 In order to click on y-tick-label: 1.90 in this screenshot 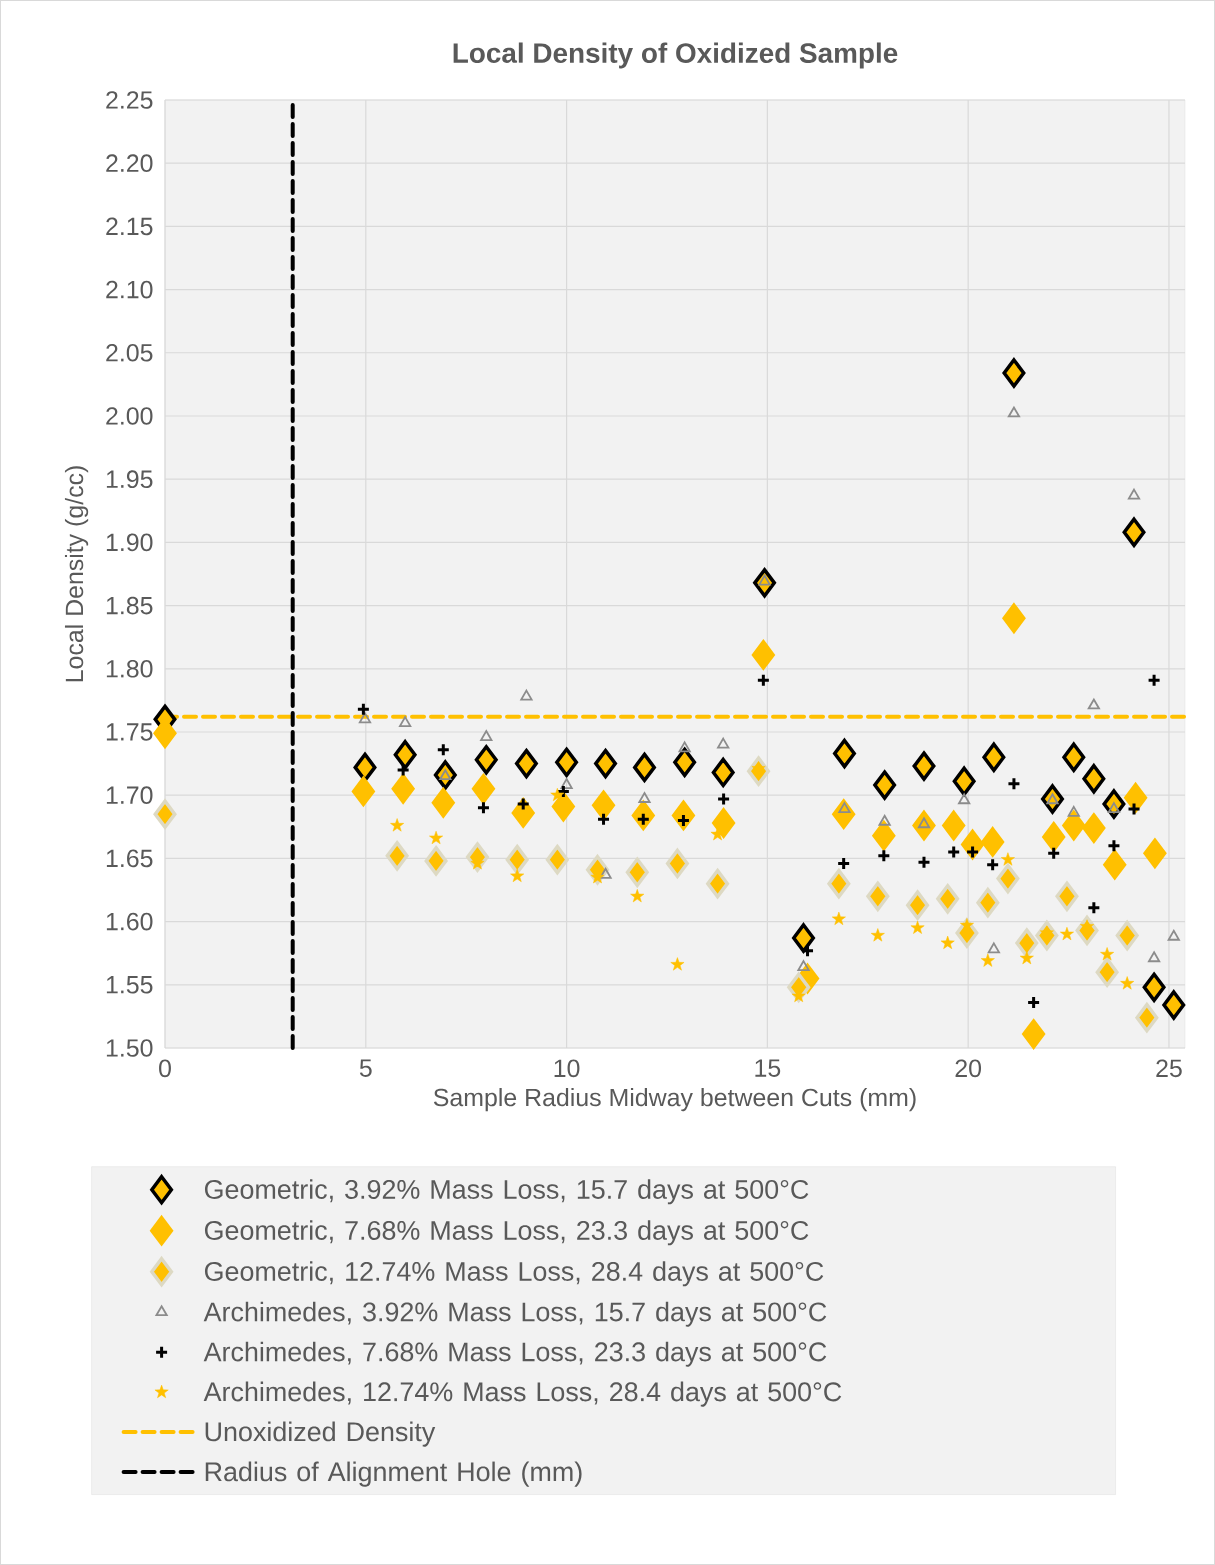, I will do `click(129, 542)`.